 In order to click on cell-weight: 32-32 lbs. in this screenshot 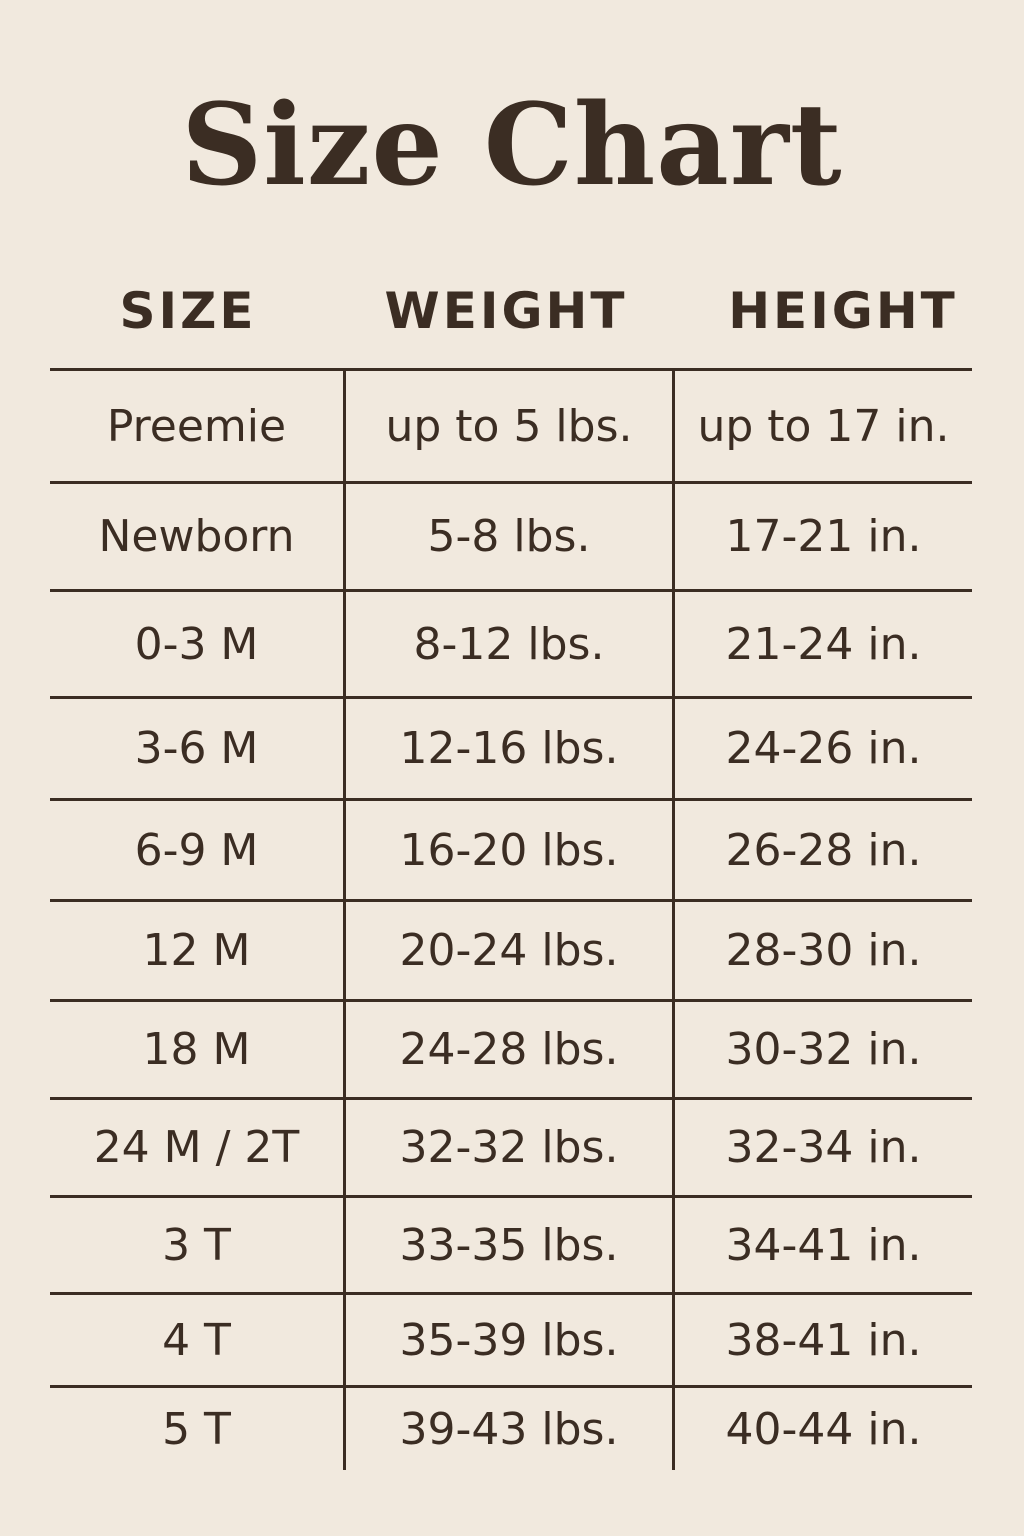, I will do `click(510, 1147)`.